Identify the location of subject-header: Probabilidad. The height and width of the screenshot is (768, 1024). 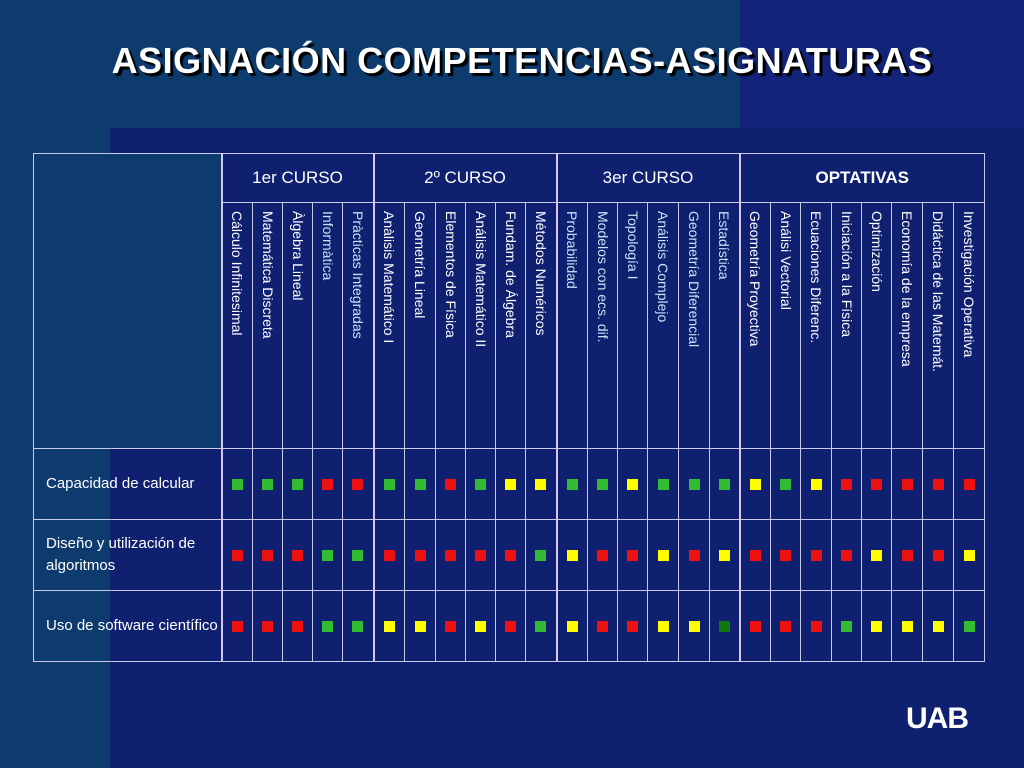
(571, 325).